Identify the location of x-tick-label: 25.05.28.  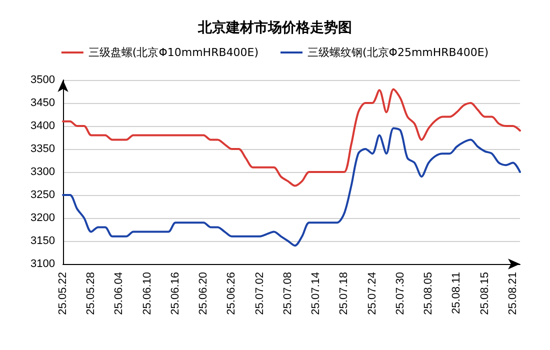
(91, 293).